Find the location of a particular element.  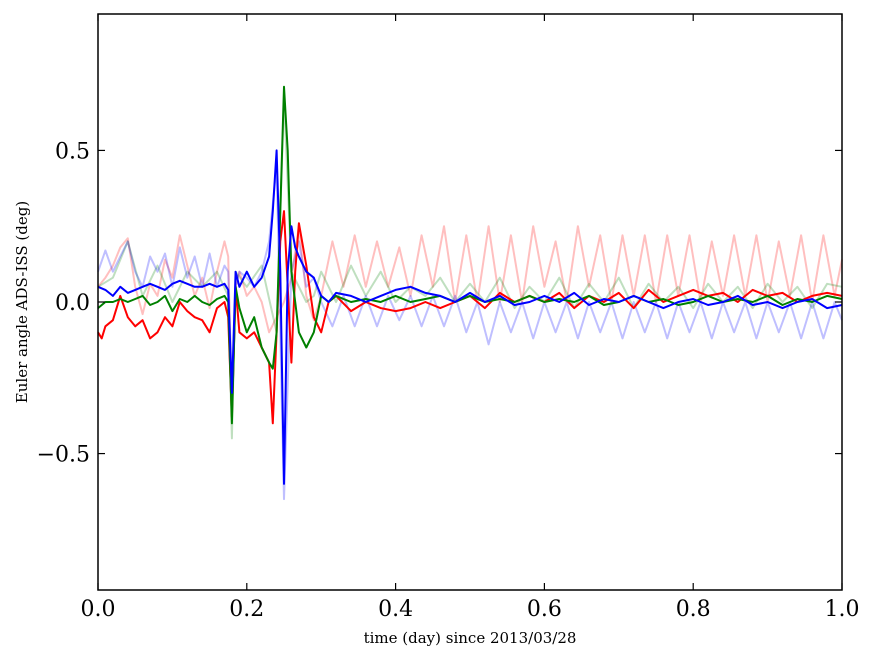

x-axis-label: time (day) since 2013/03/28 is located at coordinates (470, 638).